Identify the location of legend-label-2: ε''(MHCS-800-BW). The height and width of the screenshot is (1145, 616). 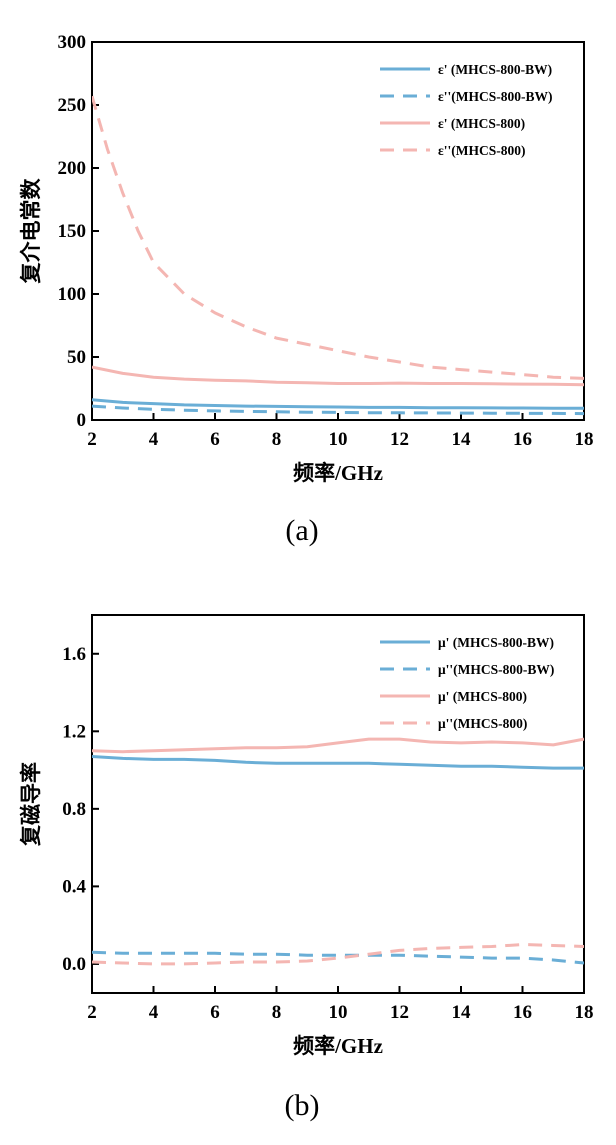
(495, 96).